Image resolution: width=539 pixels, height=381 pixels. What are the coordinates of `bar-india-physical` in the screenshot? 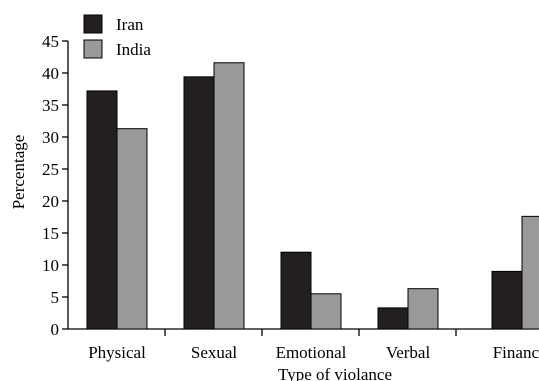 It's located at (132, 229).